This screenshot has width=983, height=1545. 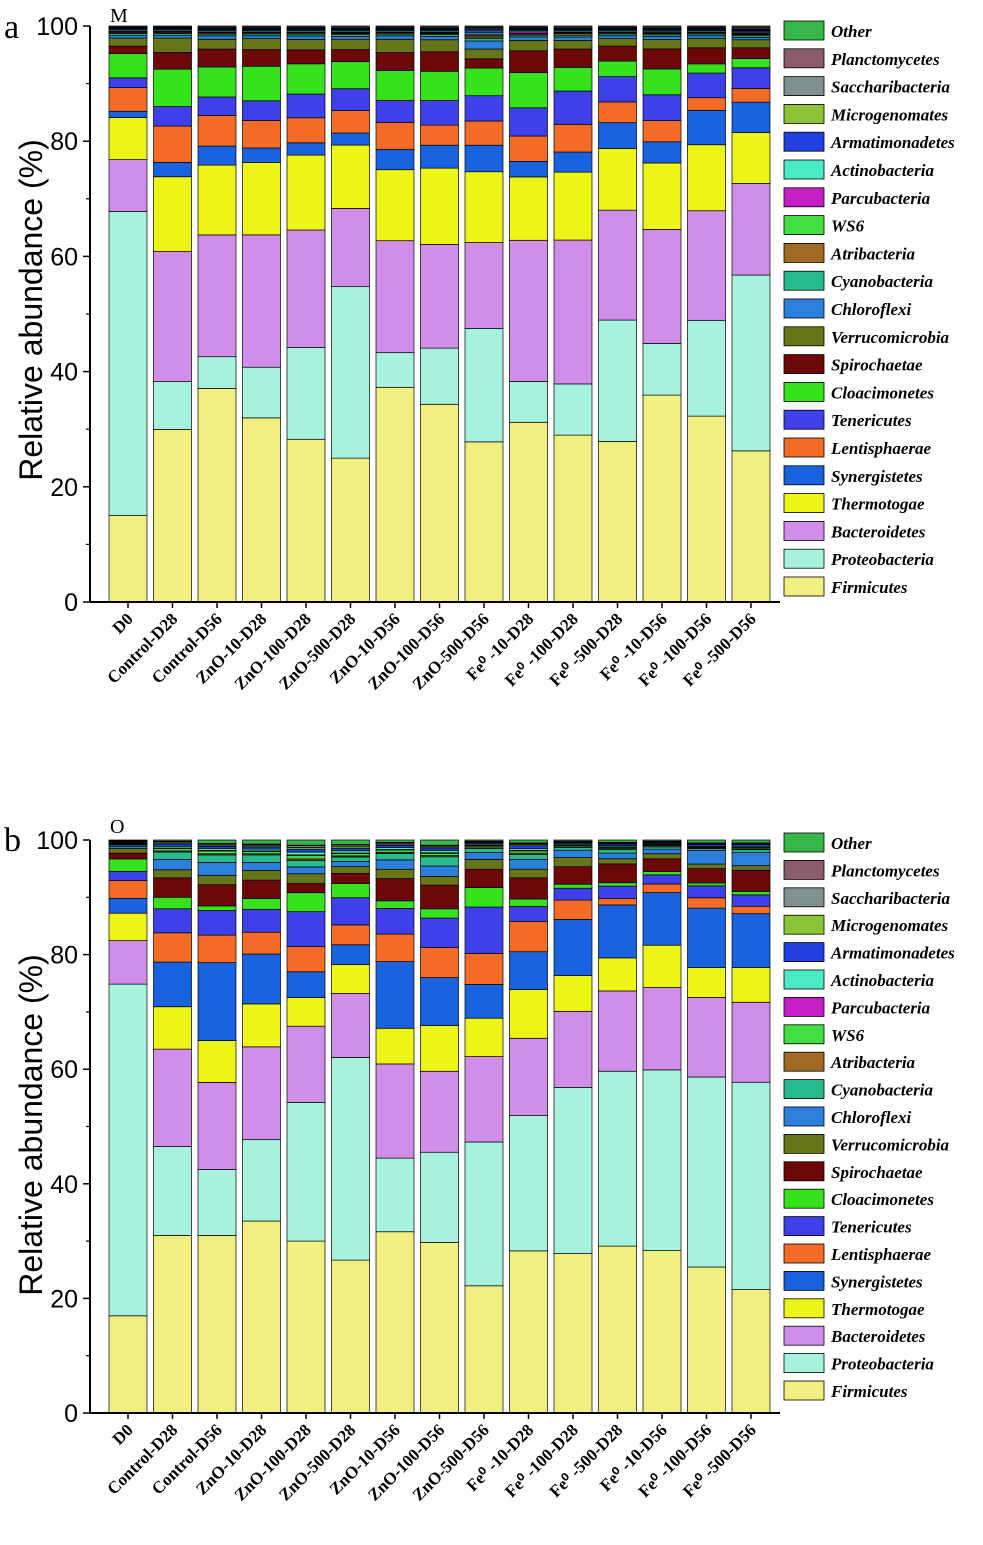 What do you see at coordinates (484, 54) in the screenshot?
I see `pa-bar-zno-500-d56-verrucomicrobia` at bounding box center [484, 54].